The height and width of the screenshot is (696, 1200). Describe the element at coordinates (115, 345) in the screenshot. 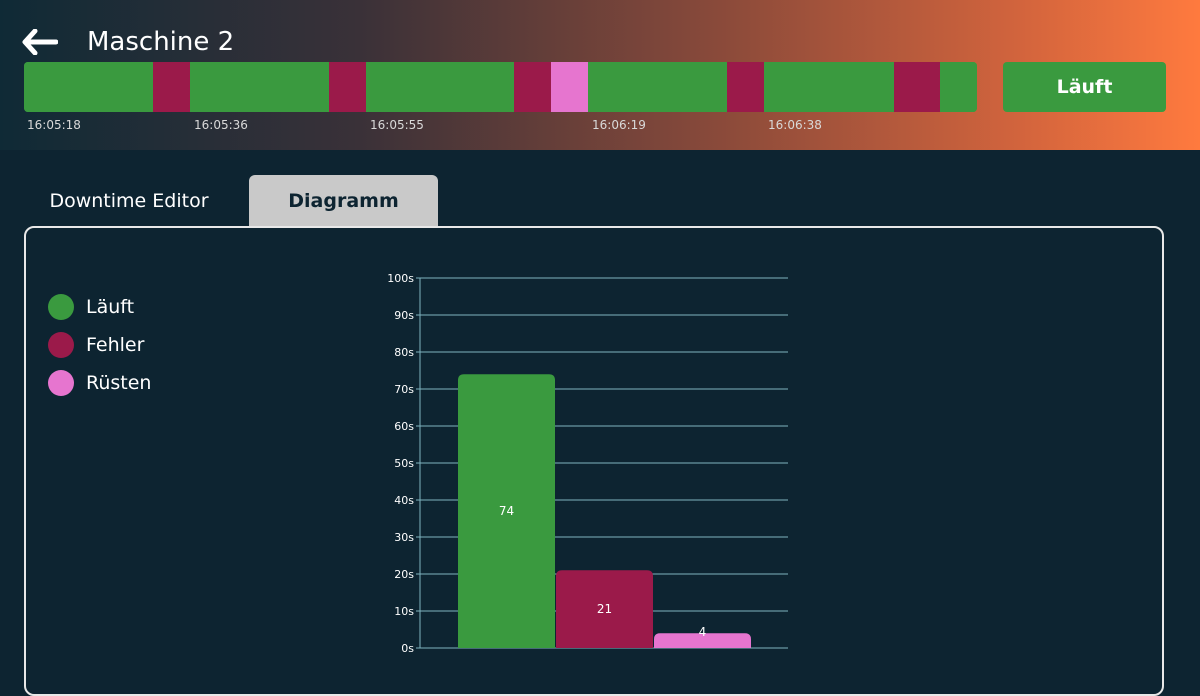

I see `legend-label: Fehler` at that location.